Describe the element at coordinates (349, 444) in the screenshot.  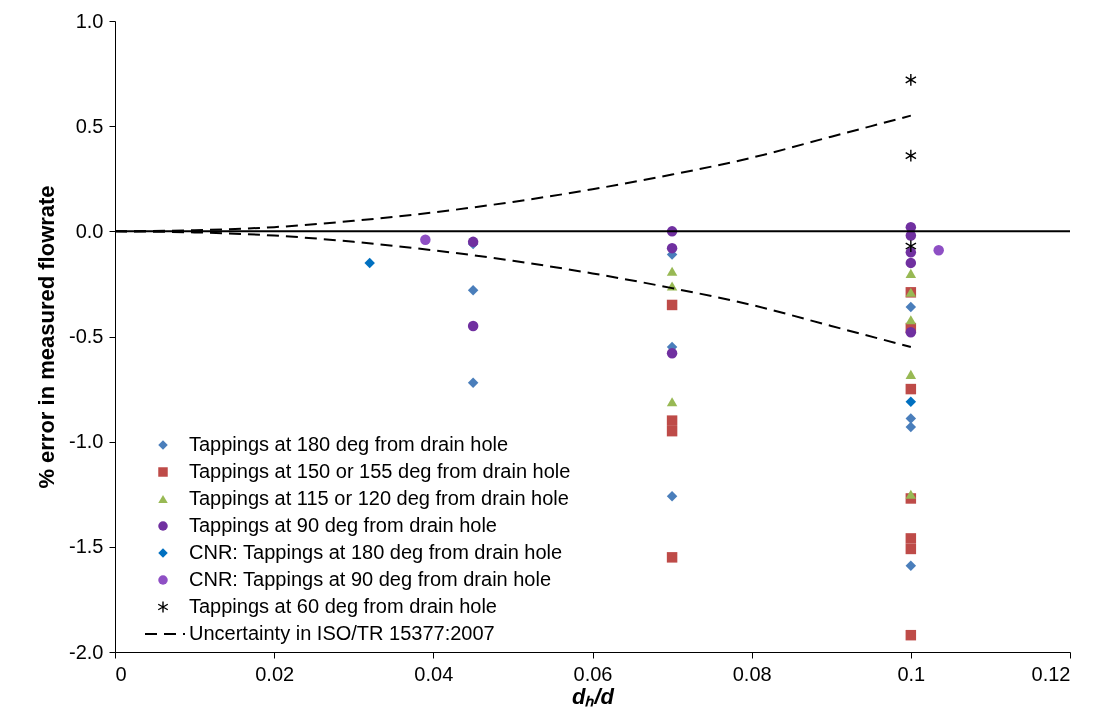
I see `legend-label: Tappings at 180 deg from drain hole` at that location.